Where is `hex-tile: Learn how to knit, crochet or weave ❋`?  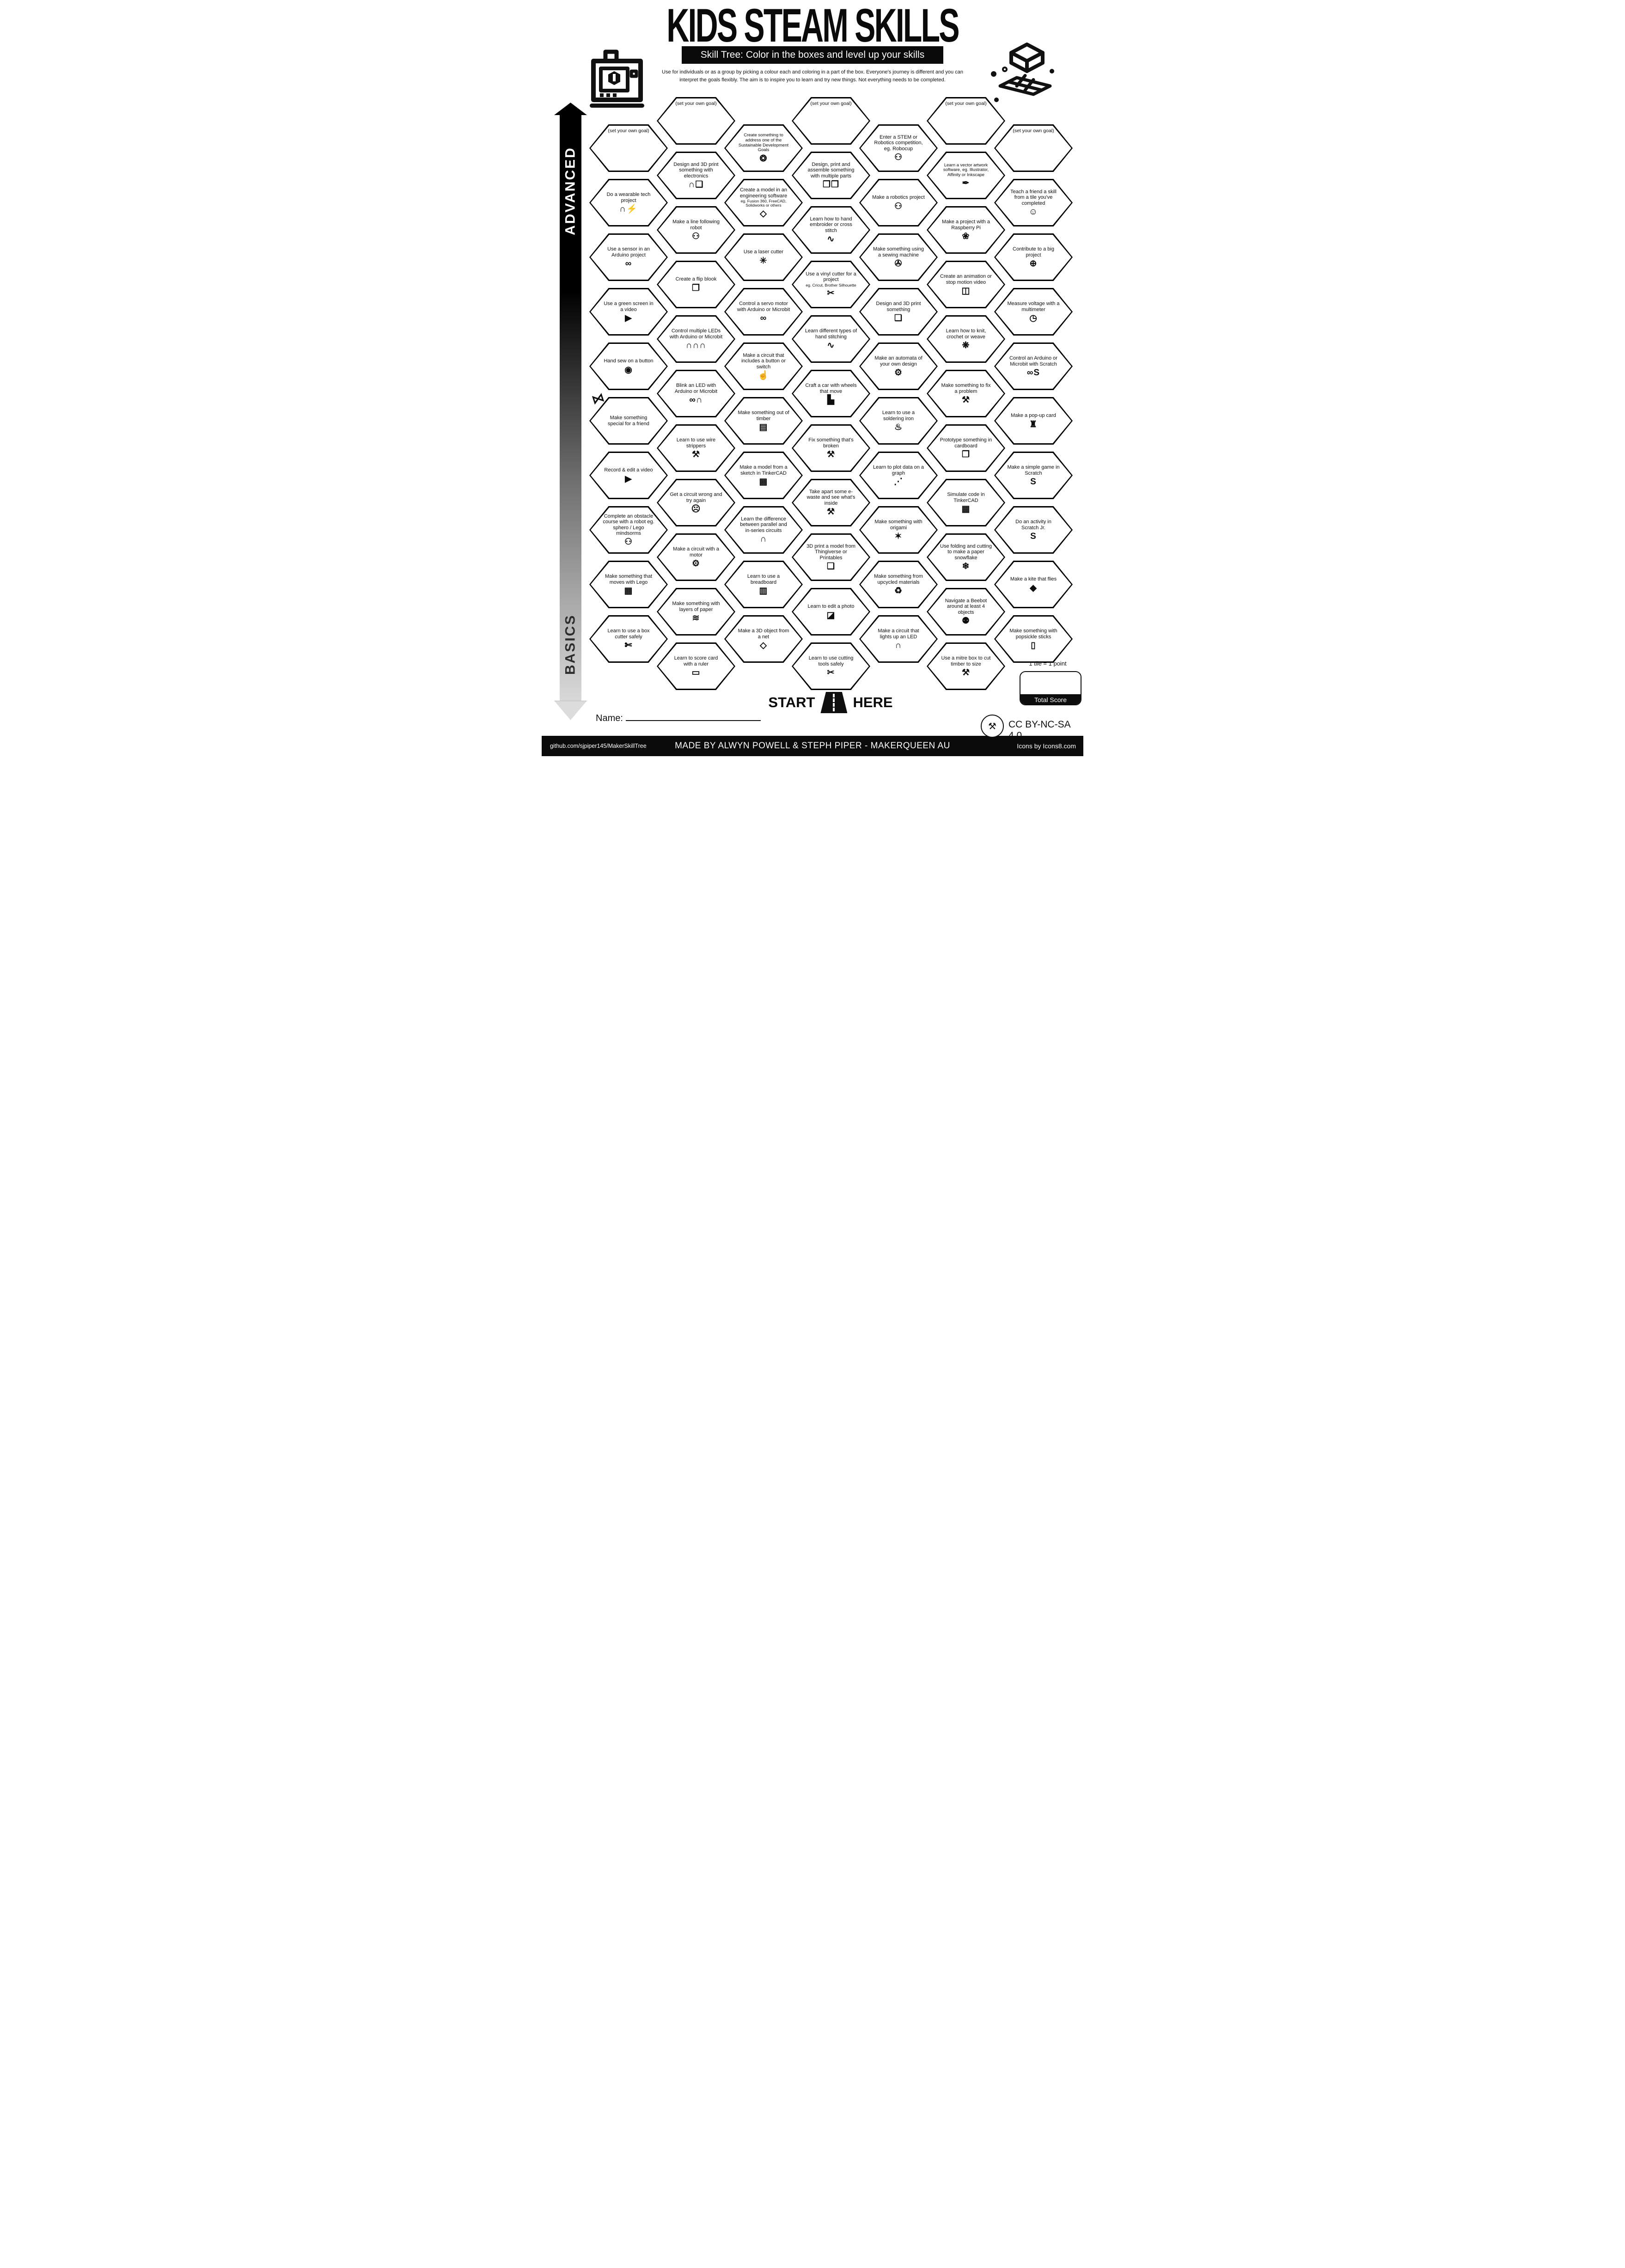
hex-tile: Learn how to knit, crochet or weave ❋ is located at coordinates (966, 339).